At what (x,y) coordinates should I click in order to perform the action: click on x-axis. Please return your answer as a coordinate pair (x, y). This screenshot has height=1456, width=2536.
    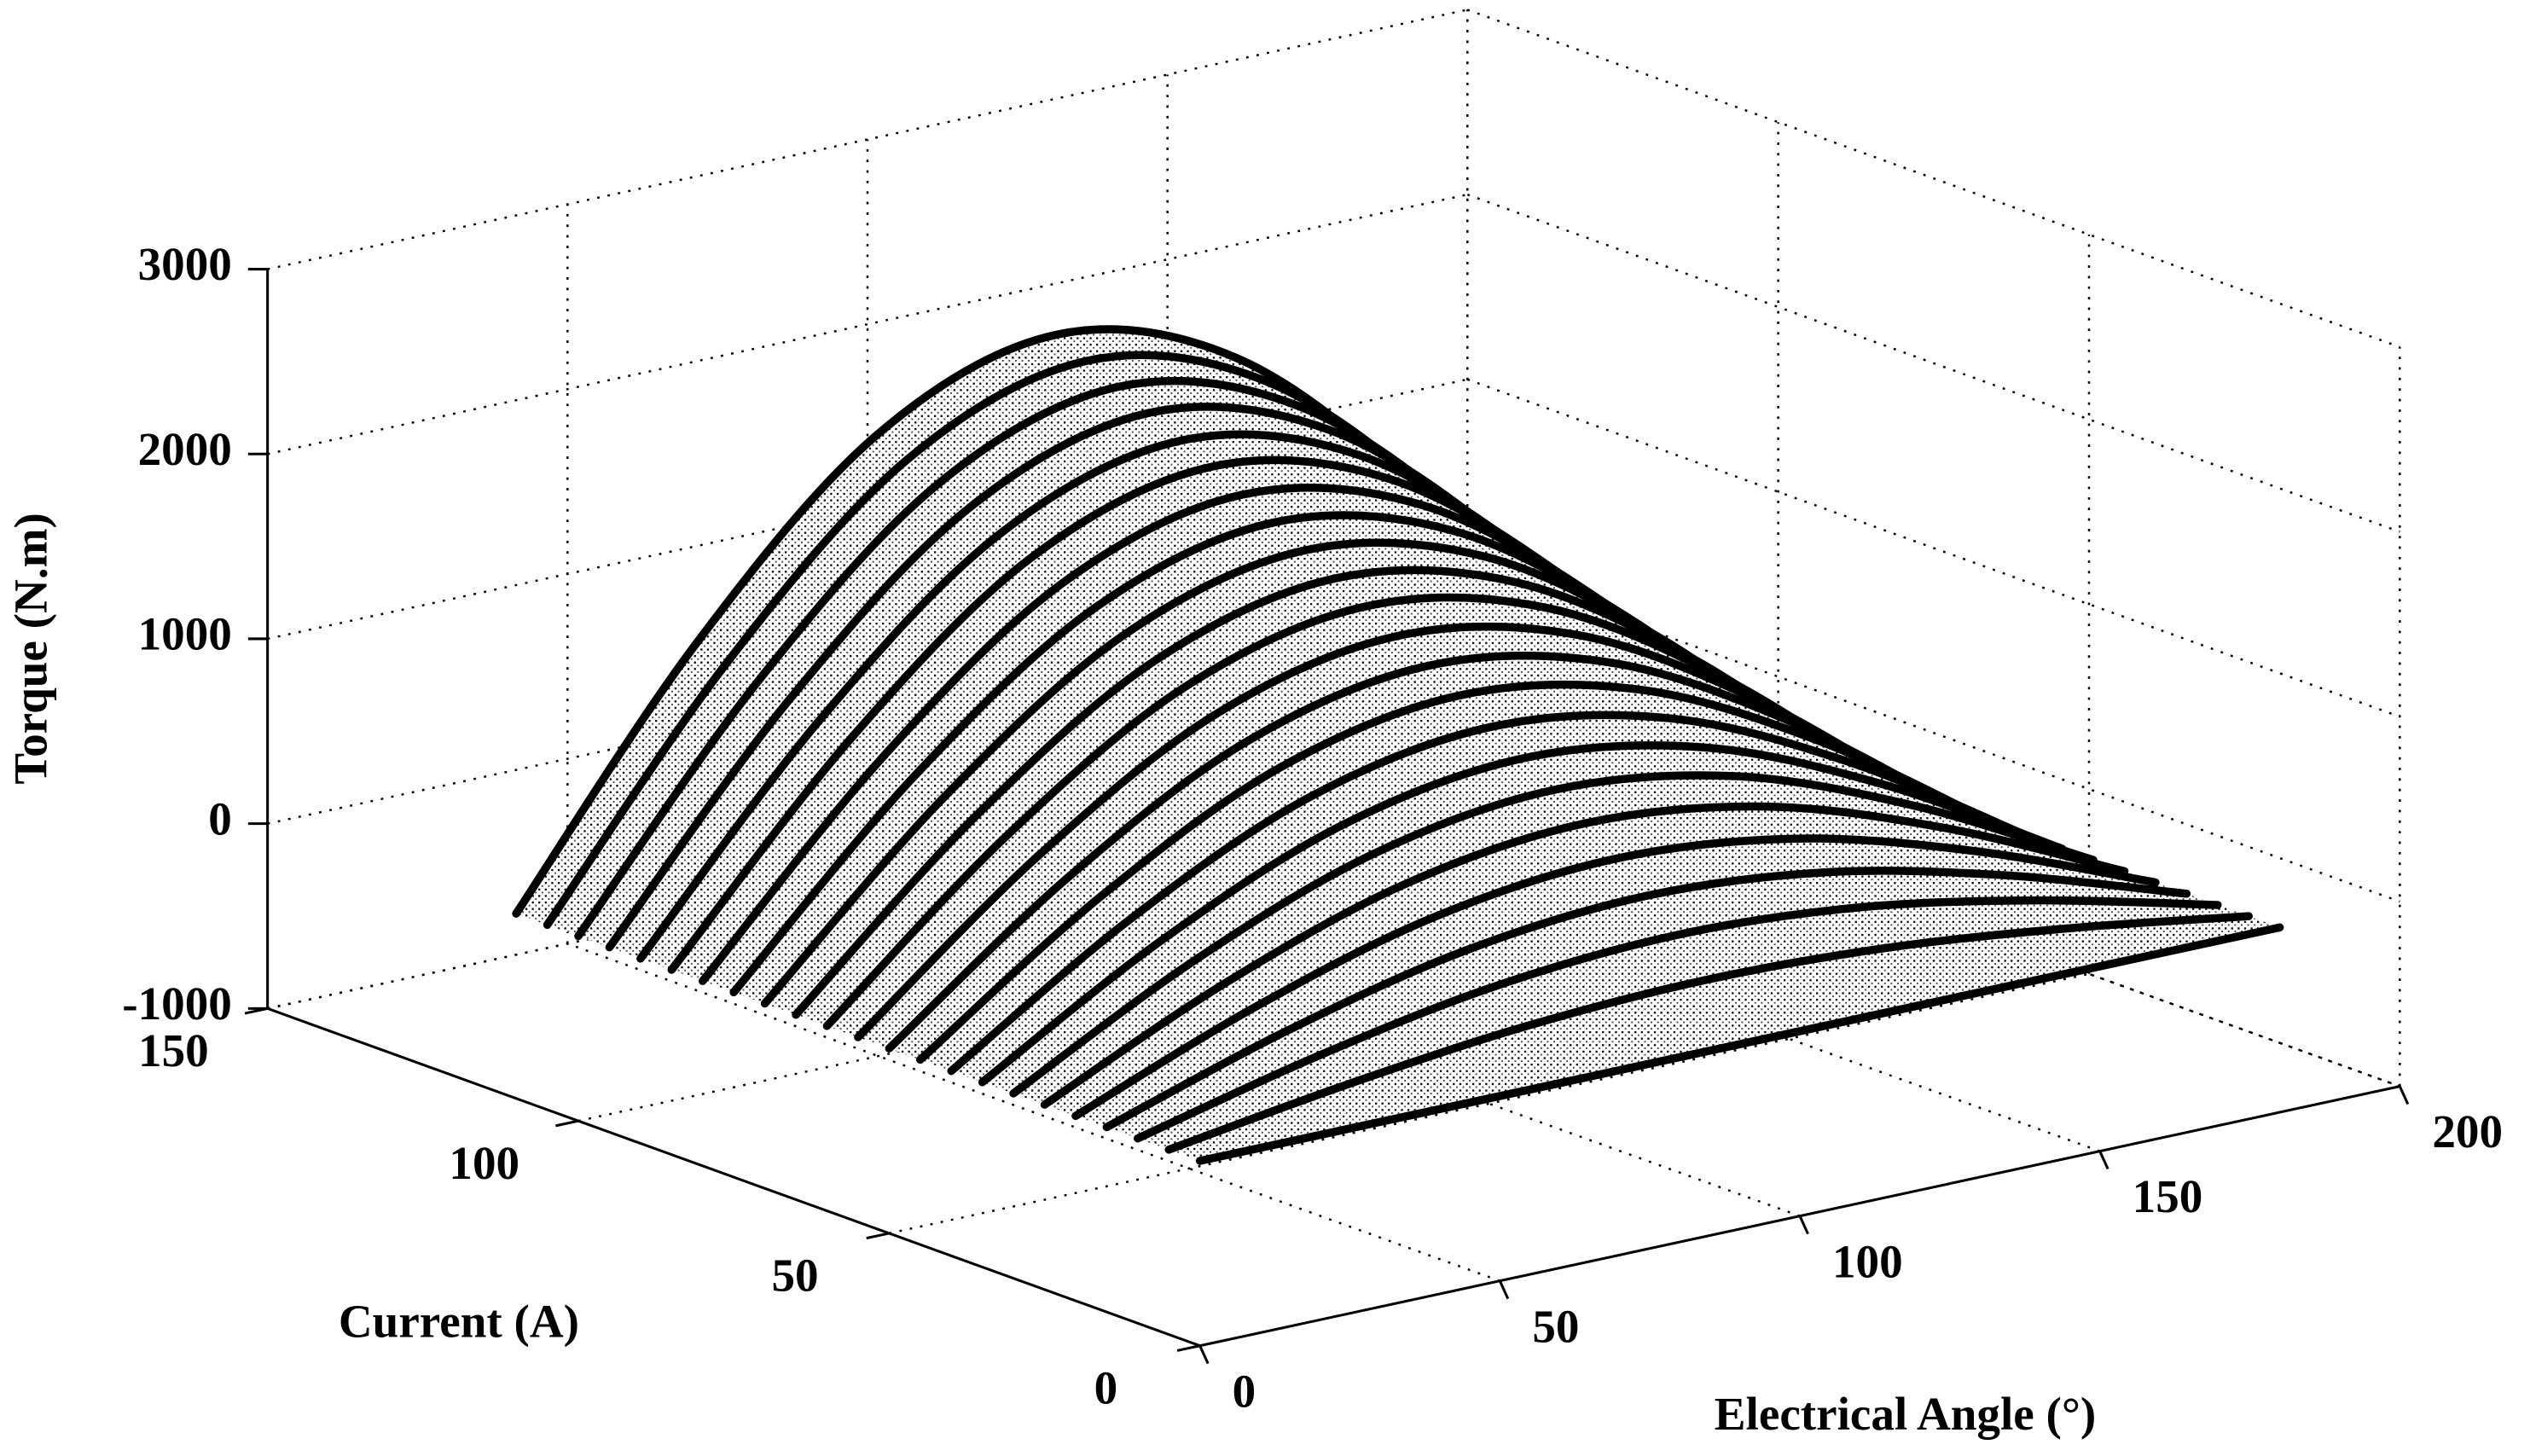
    Looking at the image, I should click on (1799, 1216).